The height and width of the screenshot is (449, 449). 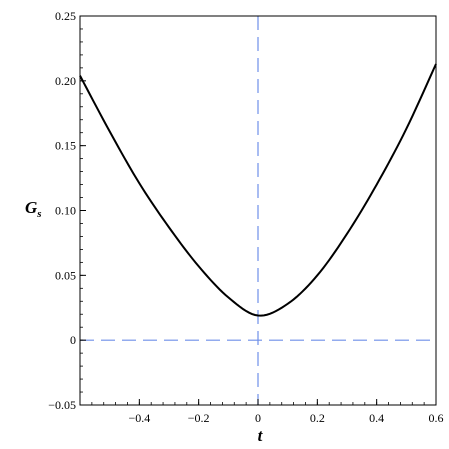 I want to click on y-tick-label: 0.05, so click(x=65, y=275).